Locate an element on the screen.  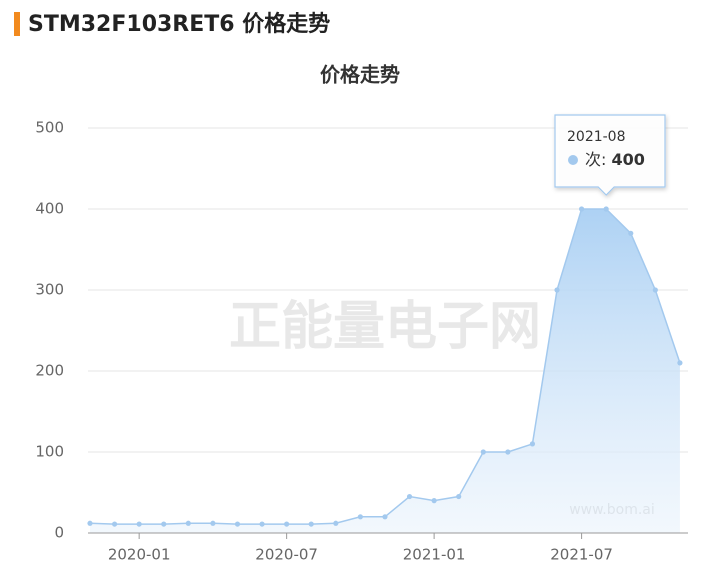
watermark: 正能量电子网 is located at coordinates (385, 327).